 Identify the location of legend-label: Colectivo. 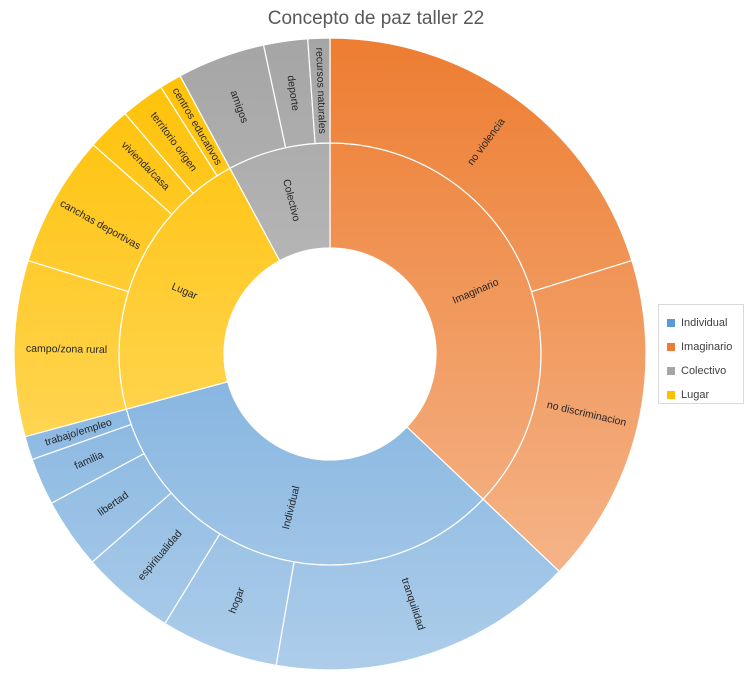
(704, 371).